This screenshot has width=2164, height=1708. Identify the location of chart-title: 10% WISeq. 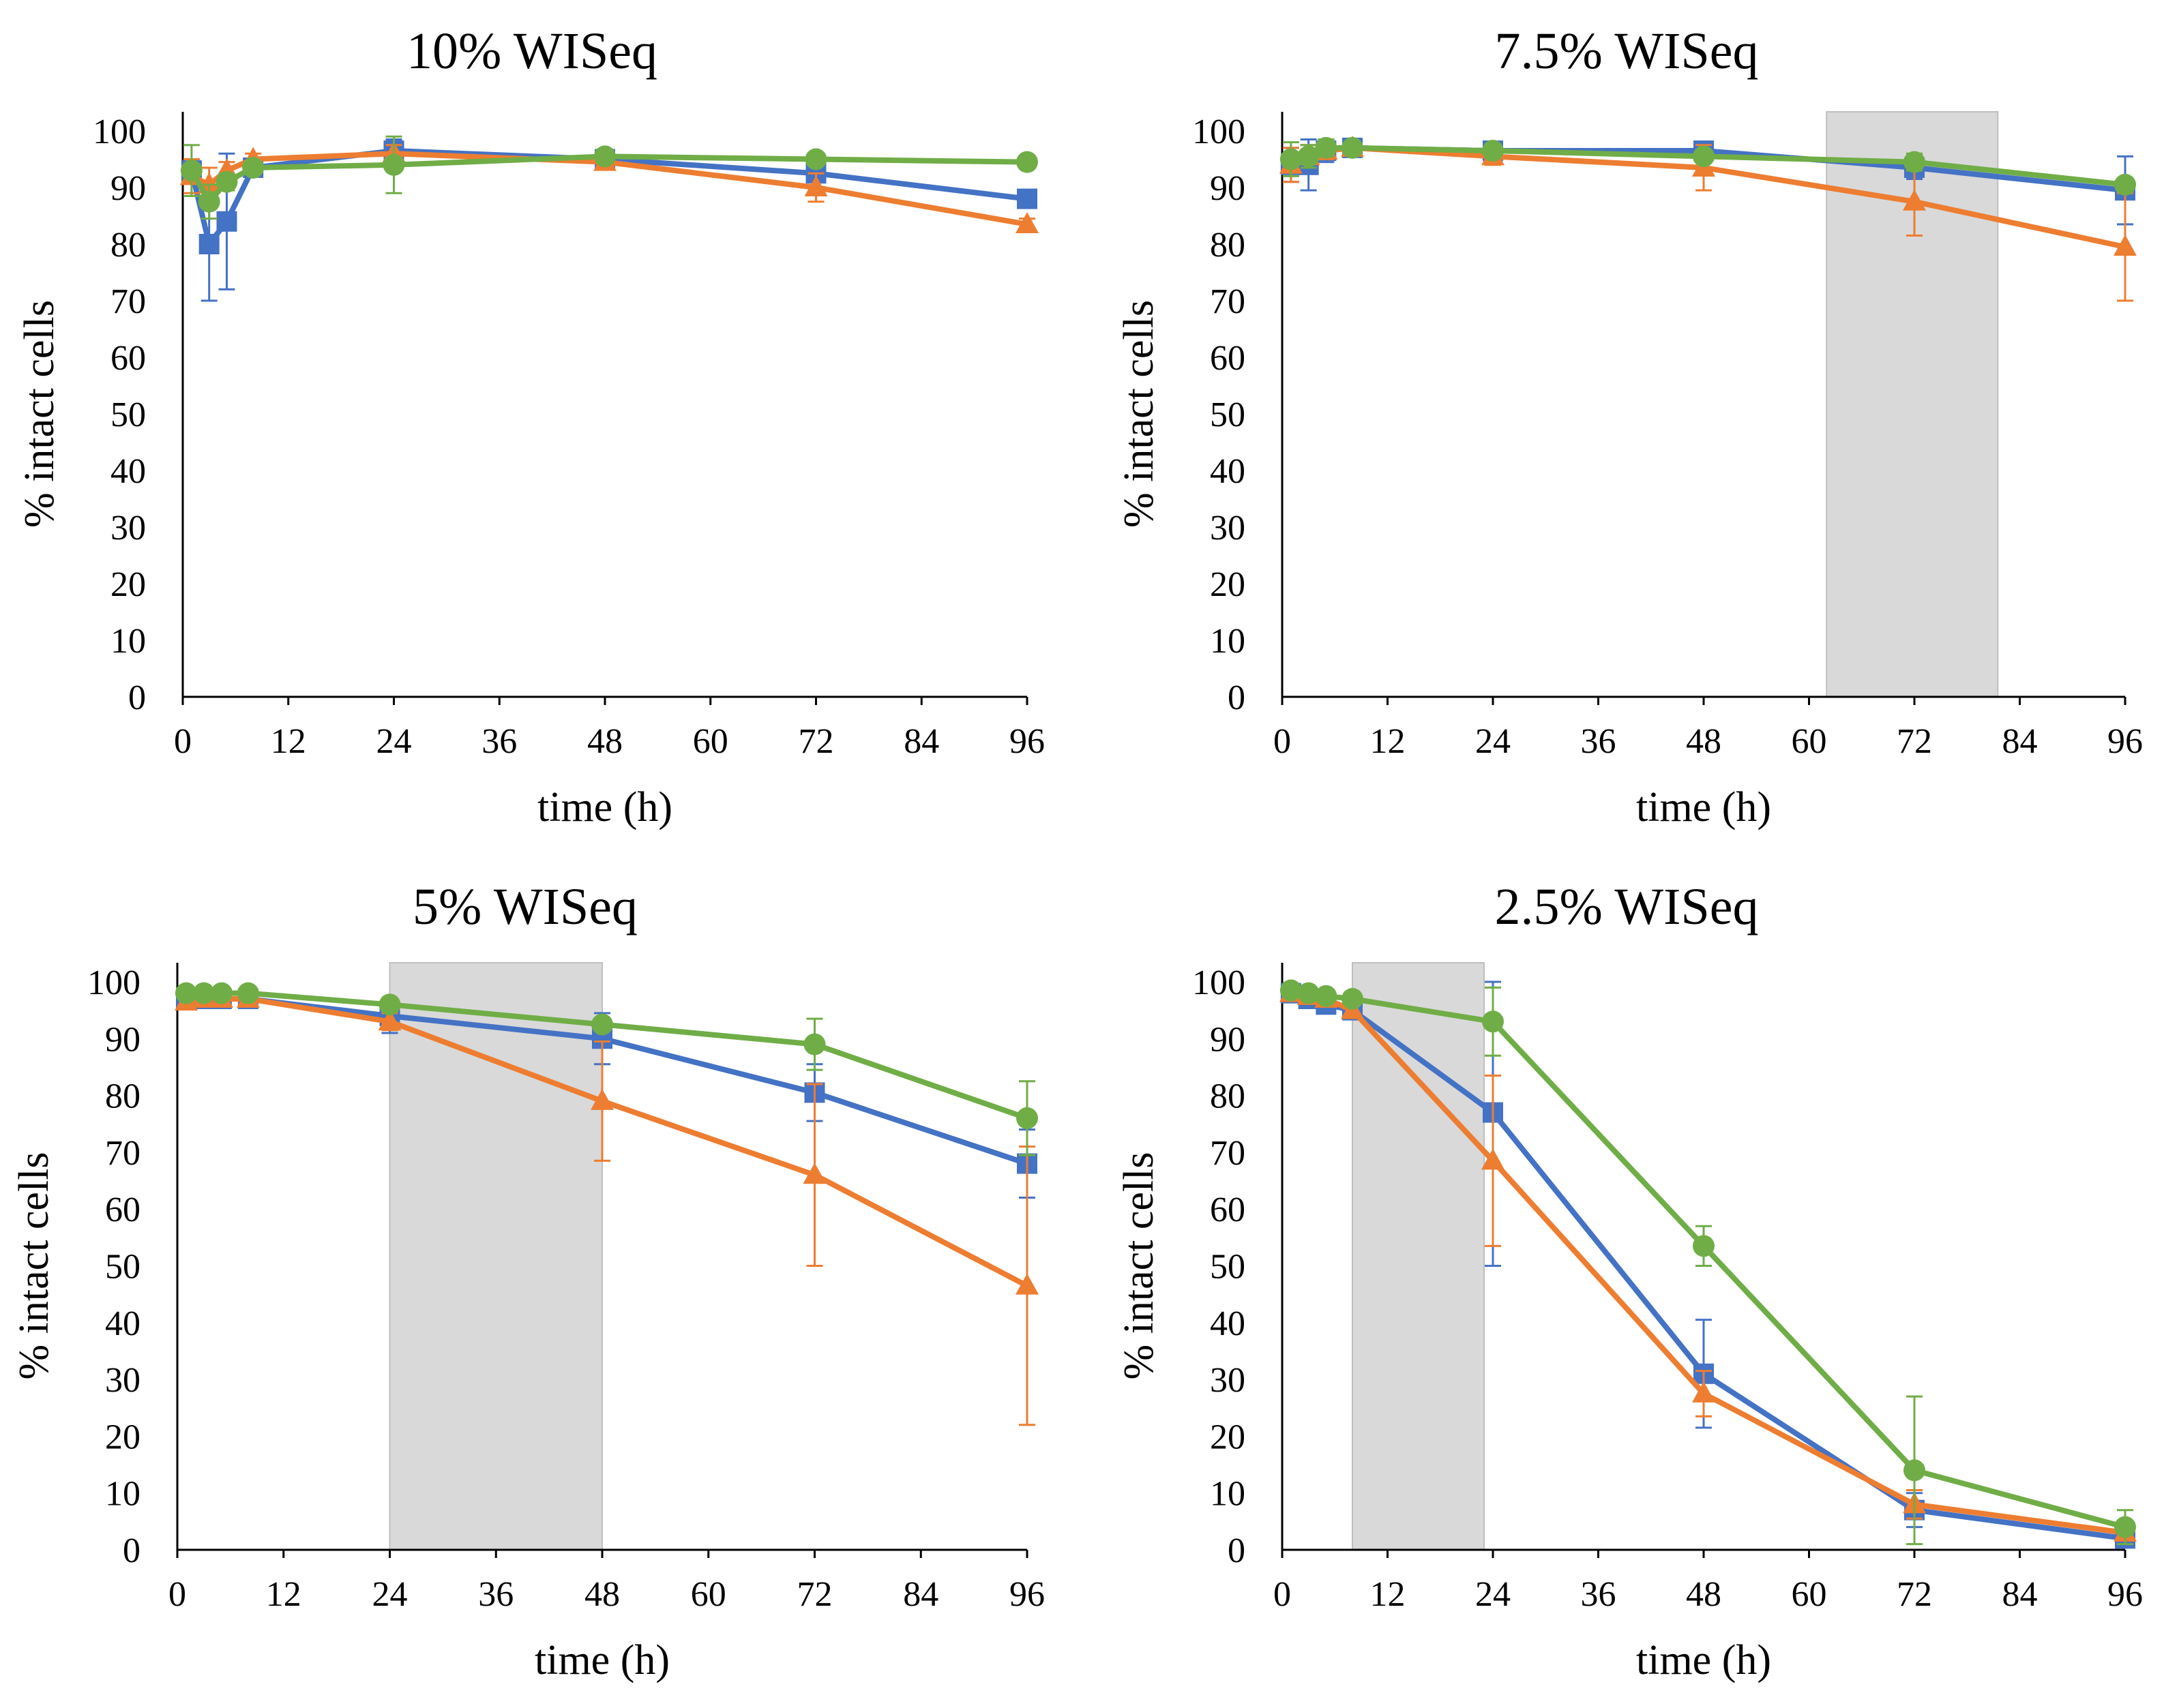
(531, 51).